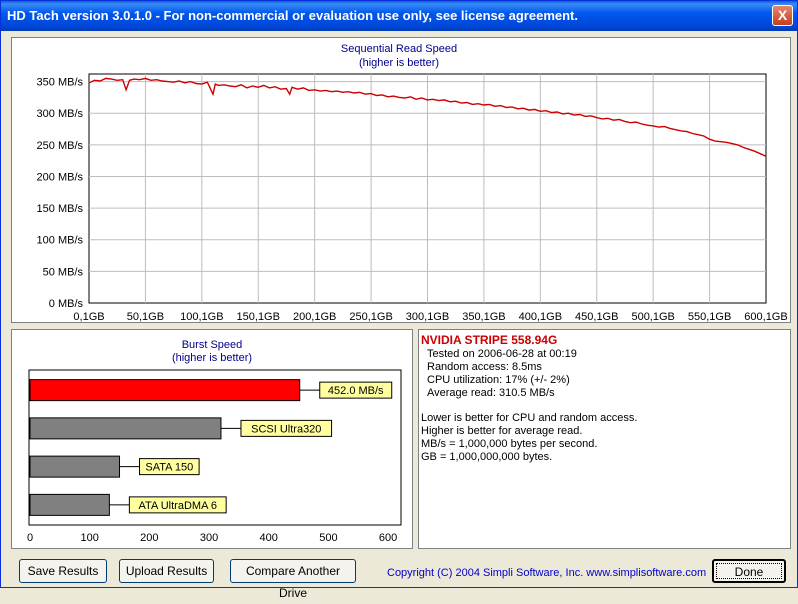 The height and width of the screenshot is (604, 798). I want to click on close-button: X, so click(782, 15).